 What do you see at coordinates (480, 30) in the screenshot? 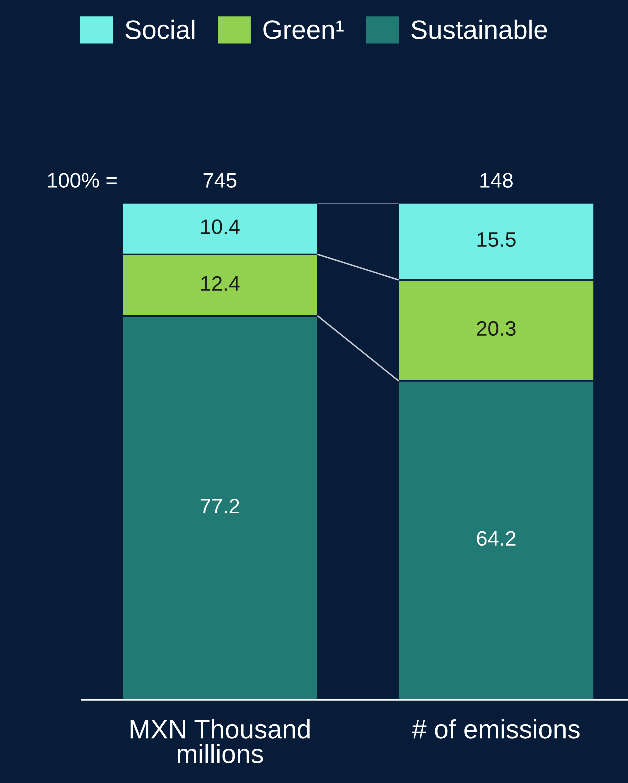
I see `legend-label: Sustainable` at bounding box center [480, 30].